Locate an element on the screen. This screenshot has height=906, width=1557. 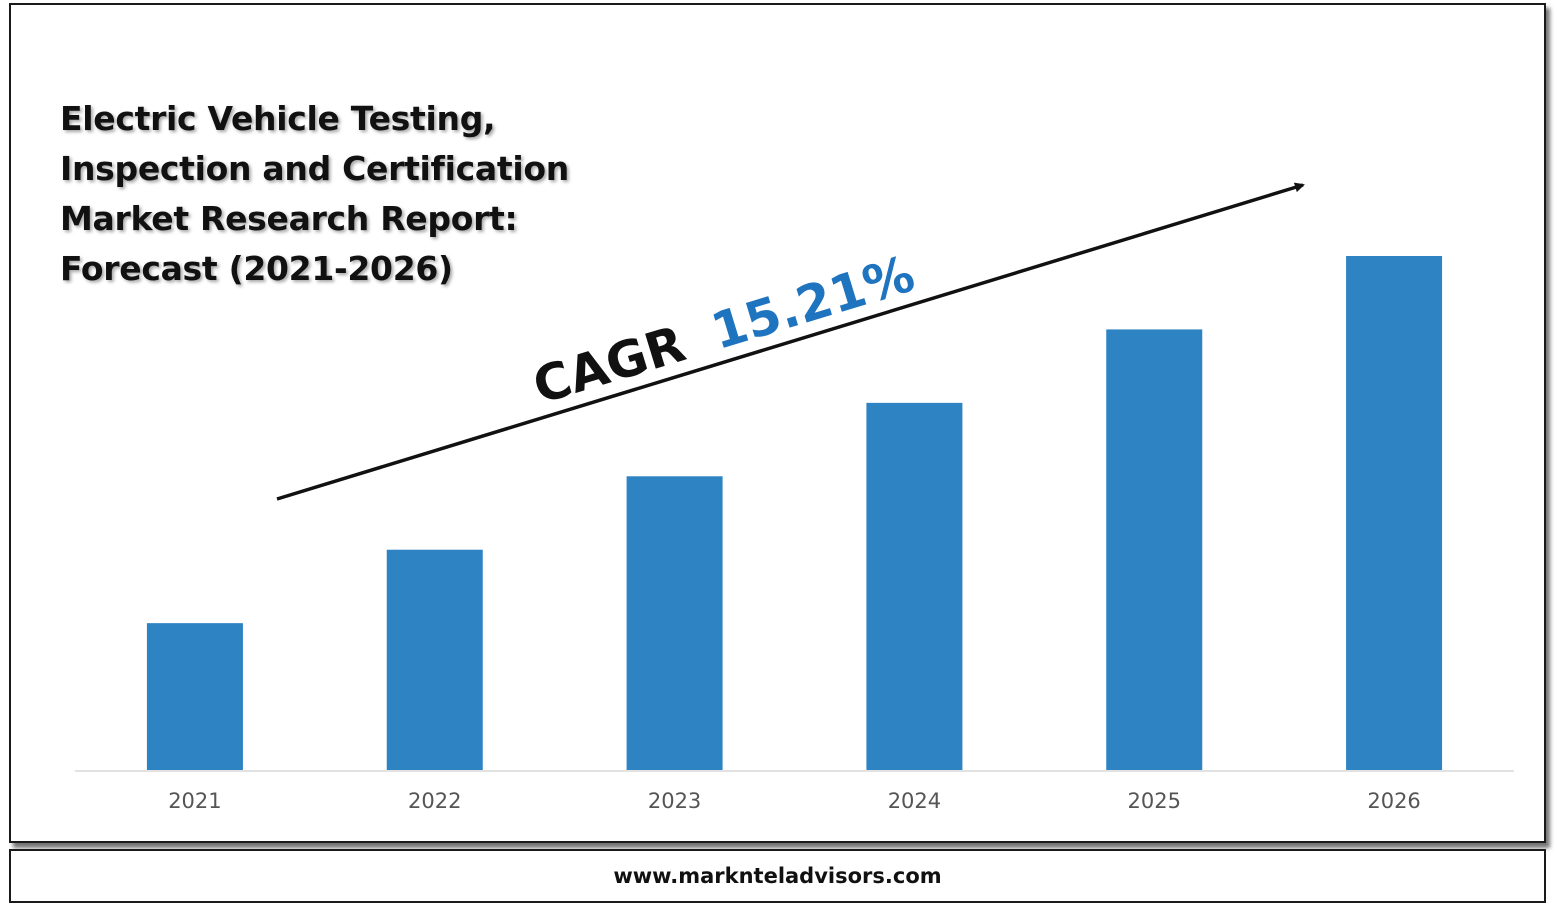
bar-2023 is located at coordinates (674, 623).